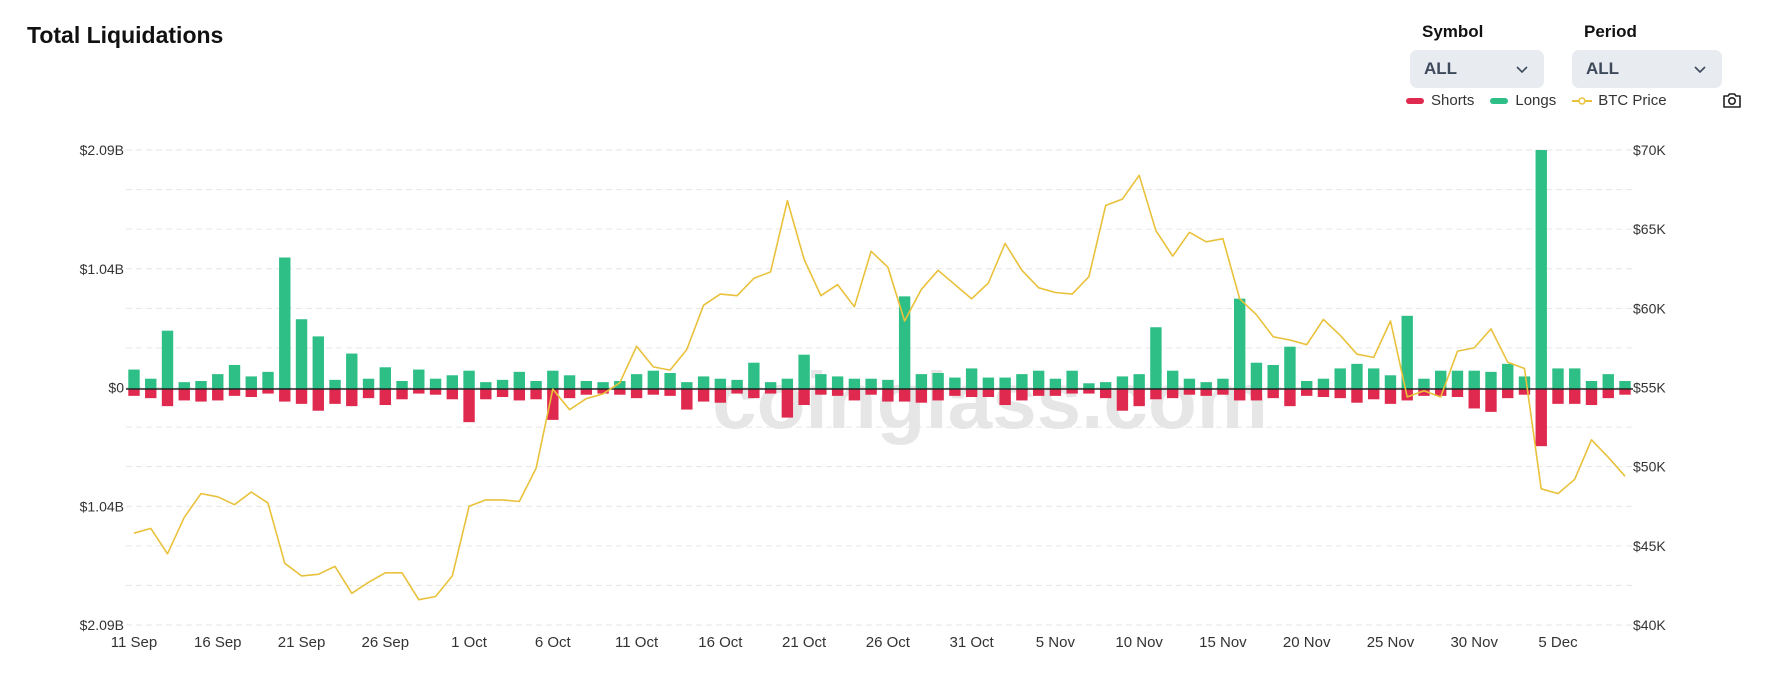 The image size is (1765, 674). I want to click on x-axis-tick: 5 Nov, so click(1056, 642).